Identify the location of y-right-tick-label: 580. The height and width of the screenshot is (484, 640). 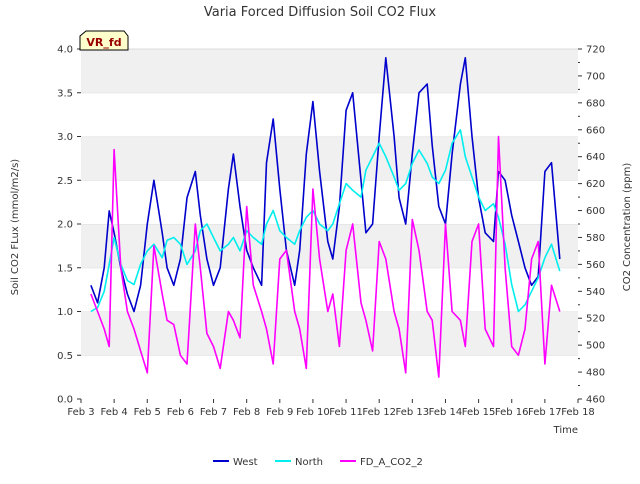
(595, 238).